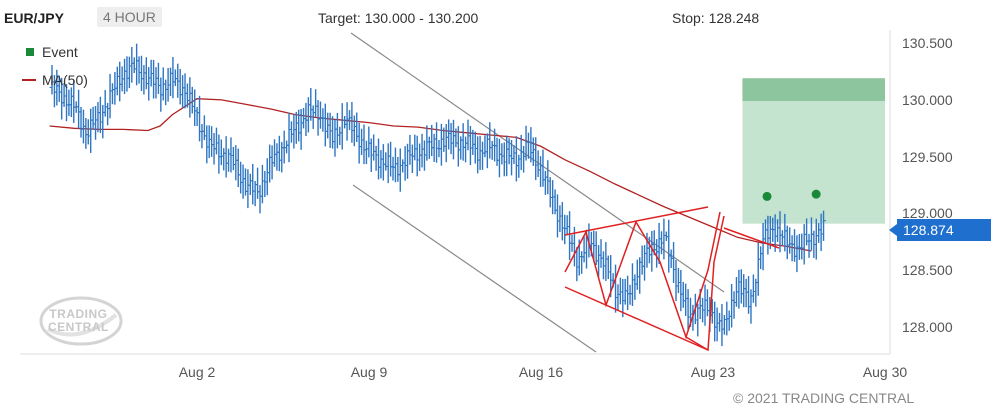 The image size is (991, 417). I want to click on pattern-lines, so click(672, 279).